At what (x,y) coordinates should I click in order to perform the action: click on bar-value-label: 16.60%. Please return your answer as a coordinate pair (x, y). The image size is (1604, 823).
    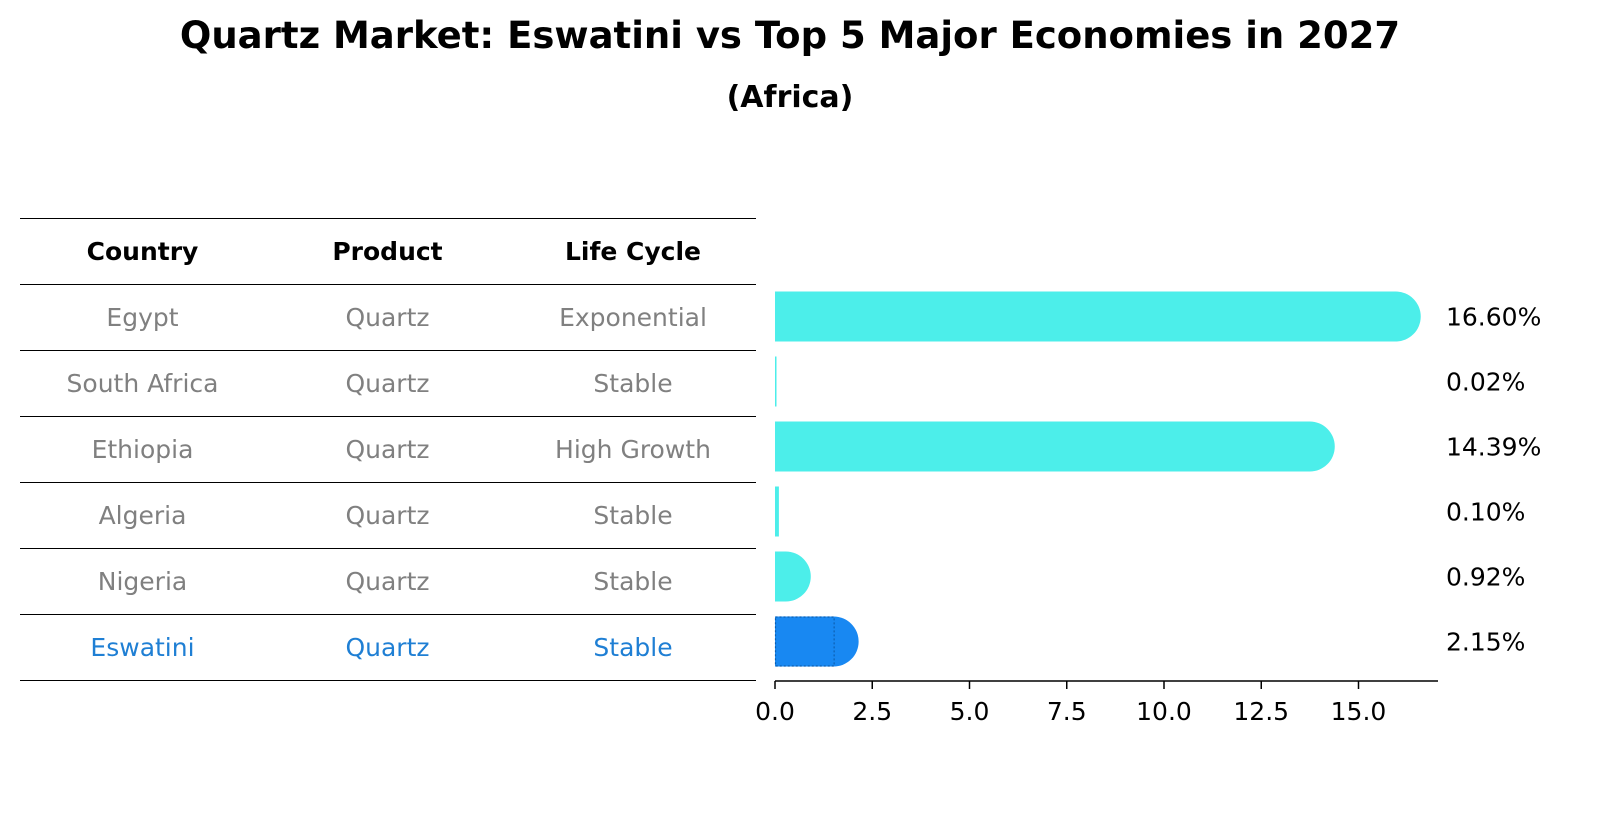
    Looking at the image, I should click on (1493, 317).